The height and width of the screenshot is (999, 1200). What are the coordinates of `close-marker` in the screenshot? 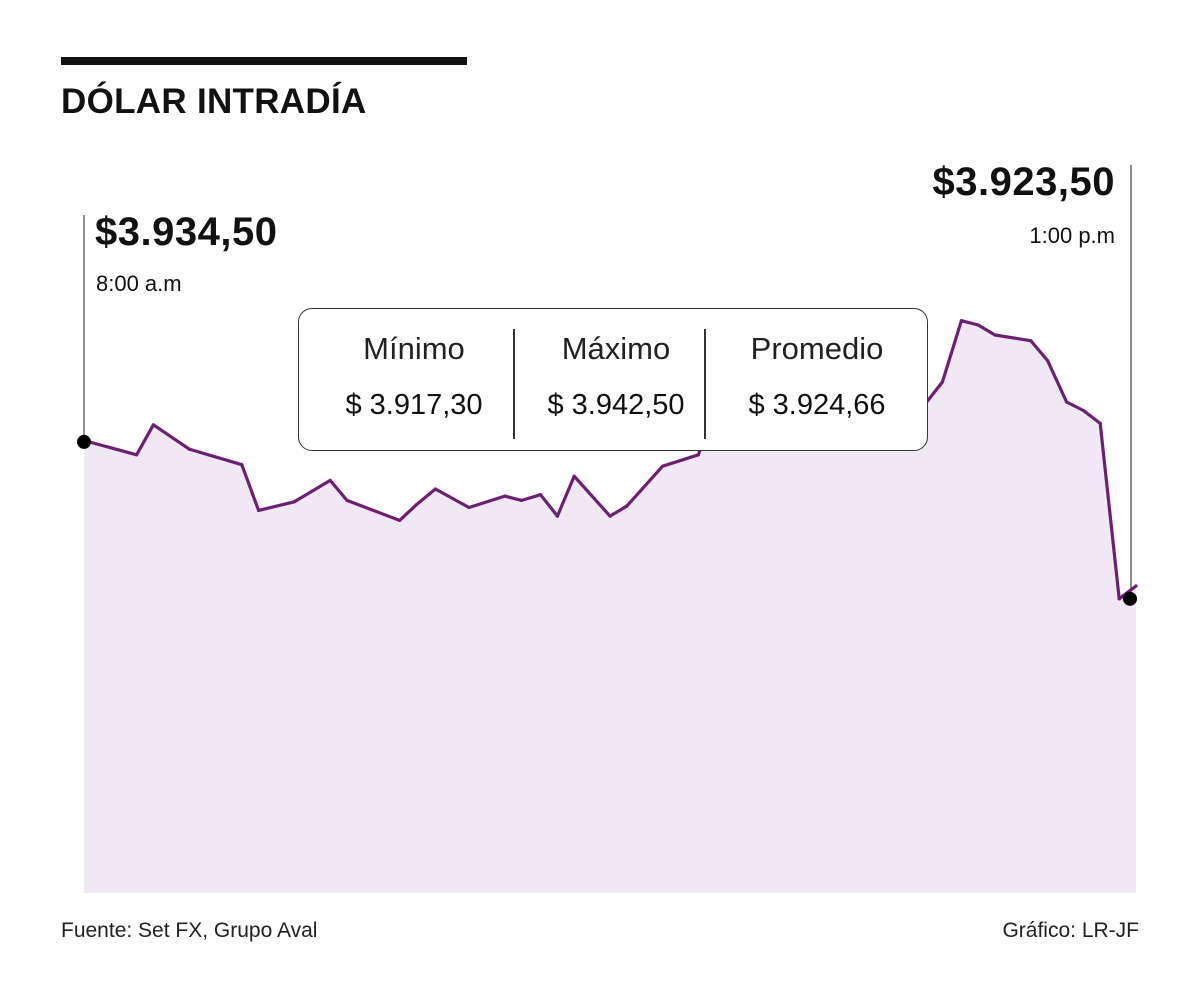 It's located at (1130, 598).